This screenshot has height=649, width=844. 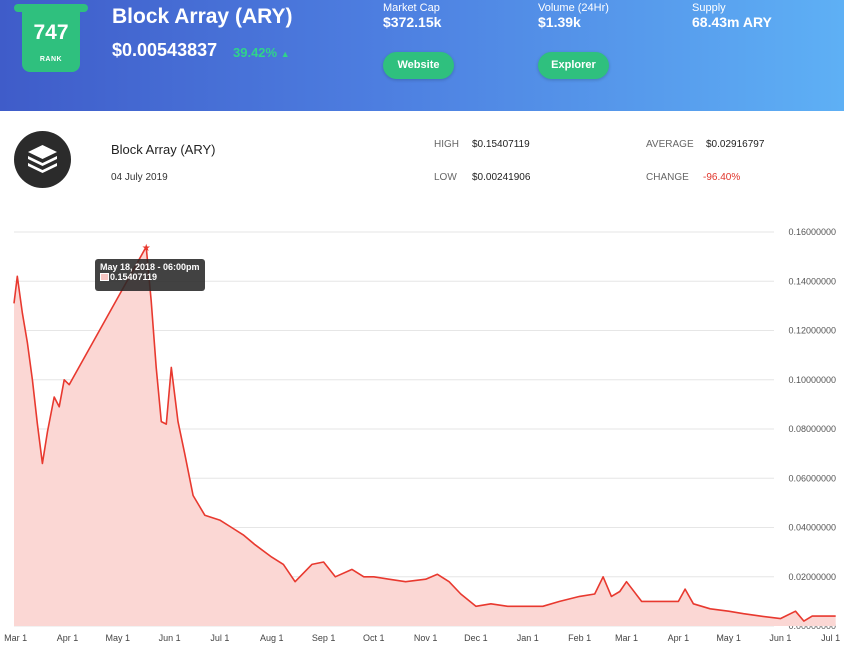 I want to click on x-tick-label: Nov 1, so click(x=426, y=638).